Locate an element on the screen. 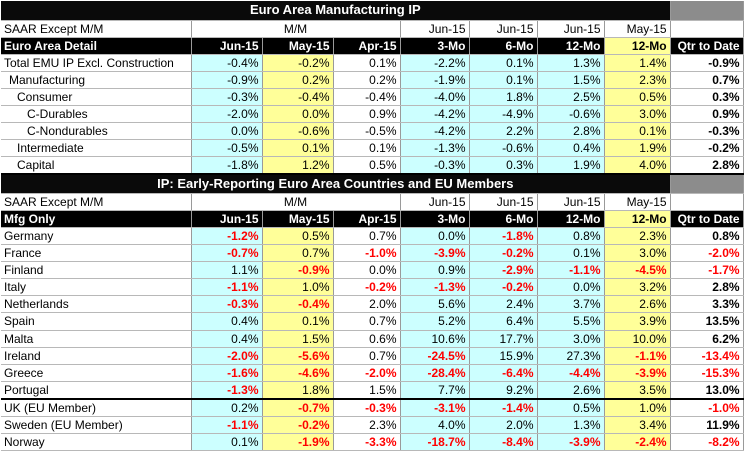 Image resolution: width=744 pixels, height=466 pixels. row-label: Portugal is located at coordinates (96, 390).